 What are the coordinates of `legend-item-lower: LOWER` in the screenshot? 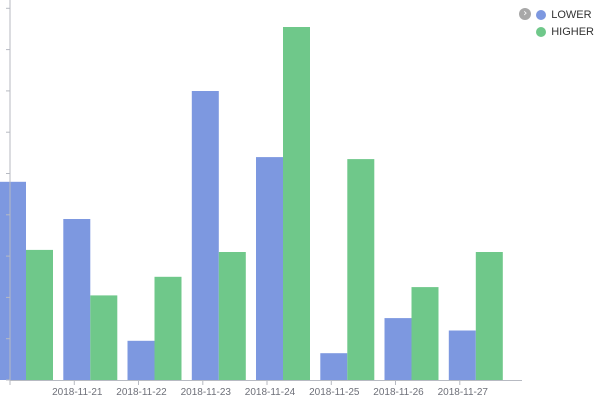 It's located at (565, 14).